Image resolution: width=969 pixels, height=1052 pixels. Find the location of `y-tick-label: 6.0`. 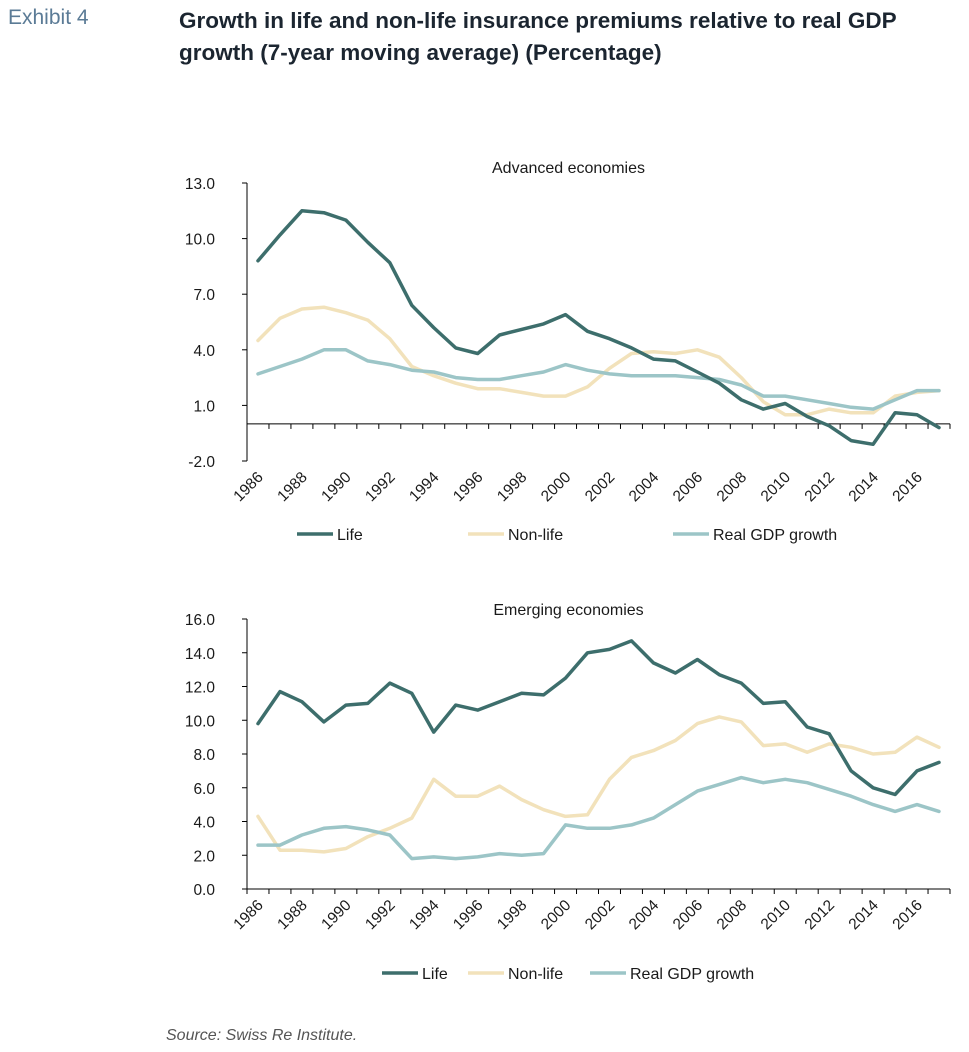

y-tick-label: 6.0 is located at coordinates (204, 789).